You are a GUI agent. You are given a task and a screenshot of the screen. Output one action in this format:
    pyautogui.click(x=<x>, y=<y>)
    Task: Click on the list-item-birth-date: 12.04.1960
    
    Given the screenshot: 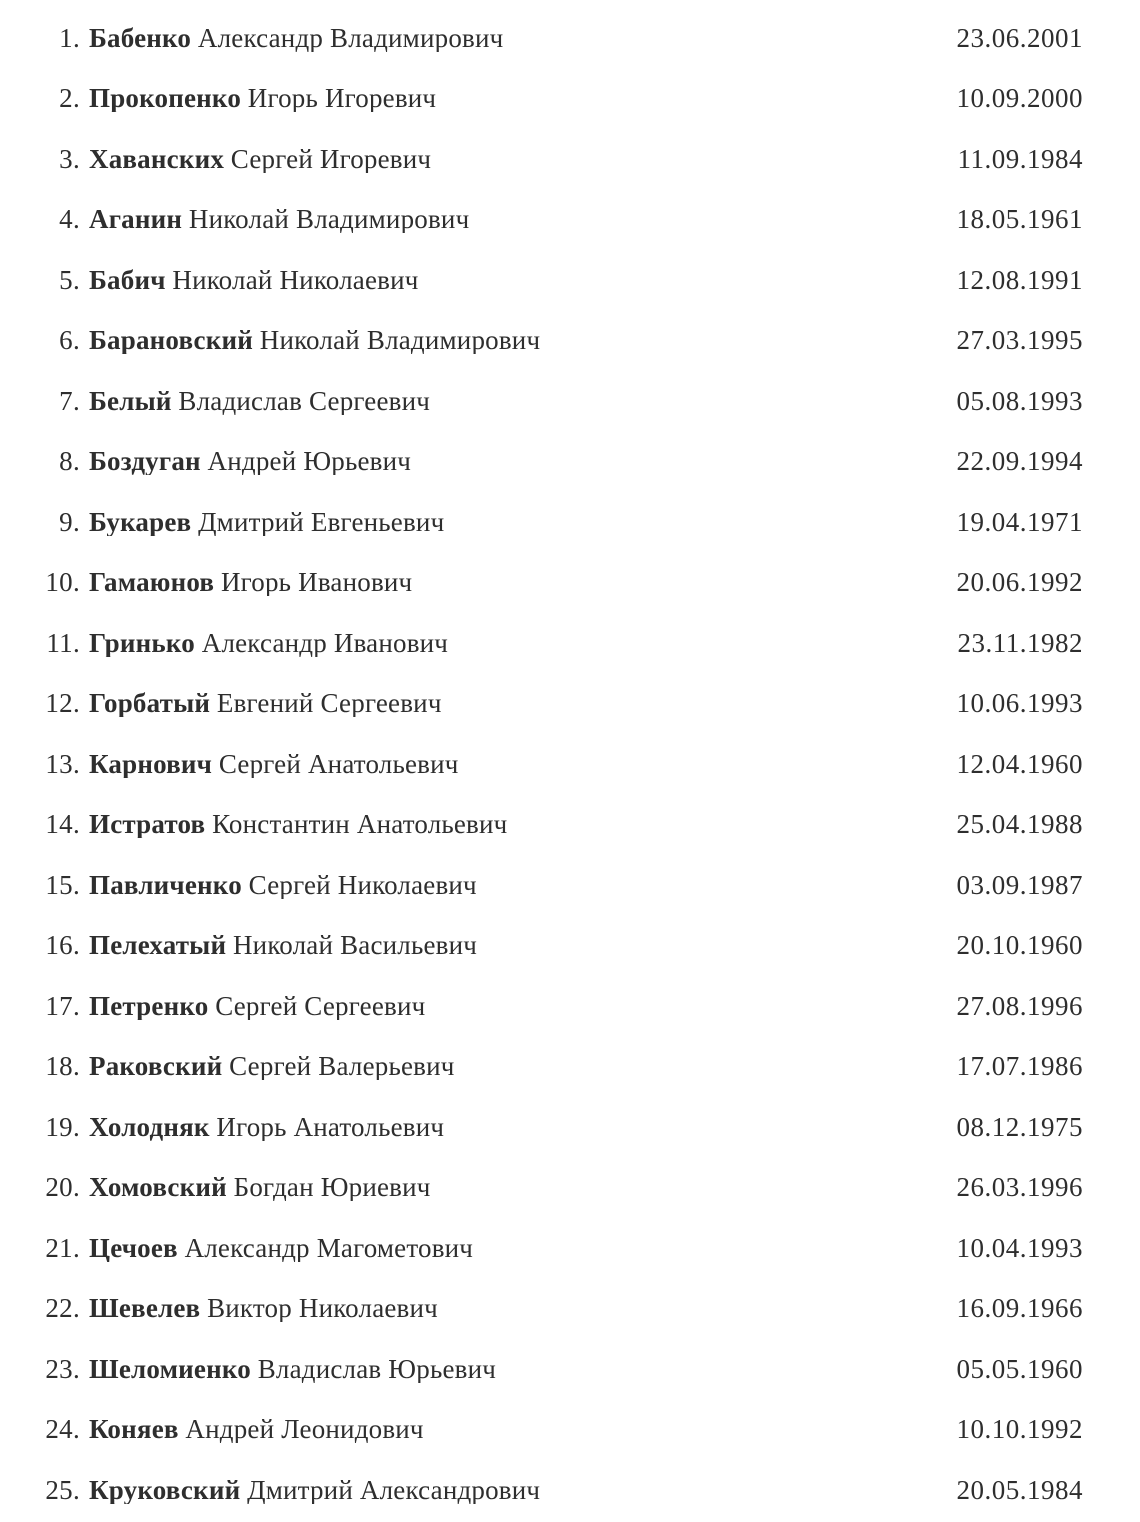 What is the action you would take?
    pyautogui.click(x=1019, y=763)
    